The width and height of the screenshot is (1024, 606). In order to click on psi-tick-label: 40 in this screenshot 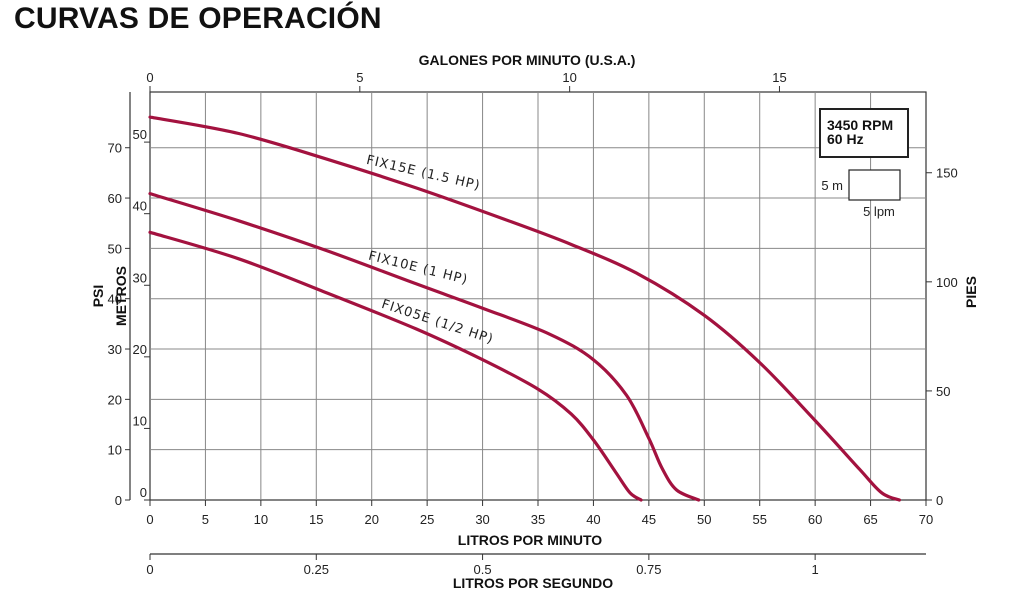, I will do `click(115, 299)`.